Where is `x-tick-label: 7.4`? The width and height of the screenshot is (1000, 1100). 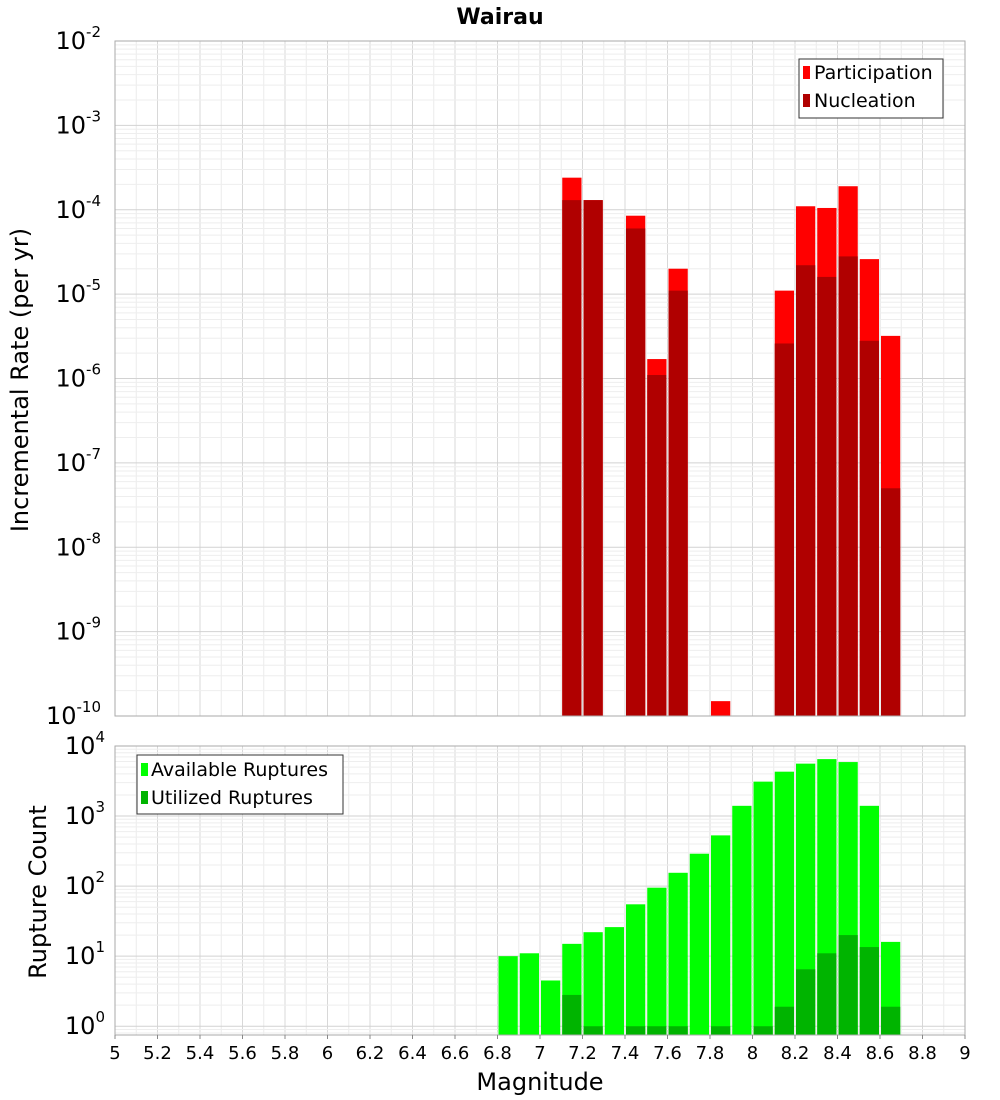
x-tick-label: 7.4 is located at coordinates (625, 1053).